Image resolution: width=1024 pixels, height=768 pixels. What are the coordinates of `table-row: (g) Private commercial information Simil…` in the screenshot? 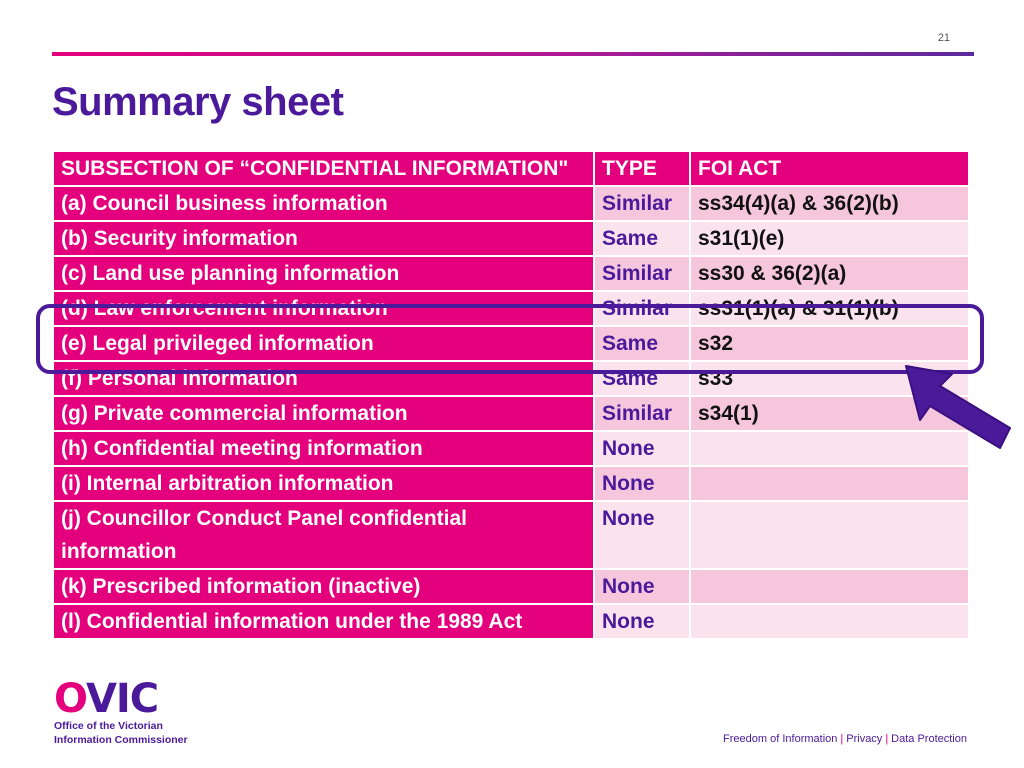 It's located at (511, 413).